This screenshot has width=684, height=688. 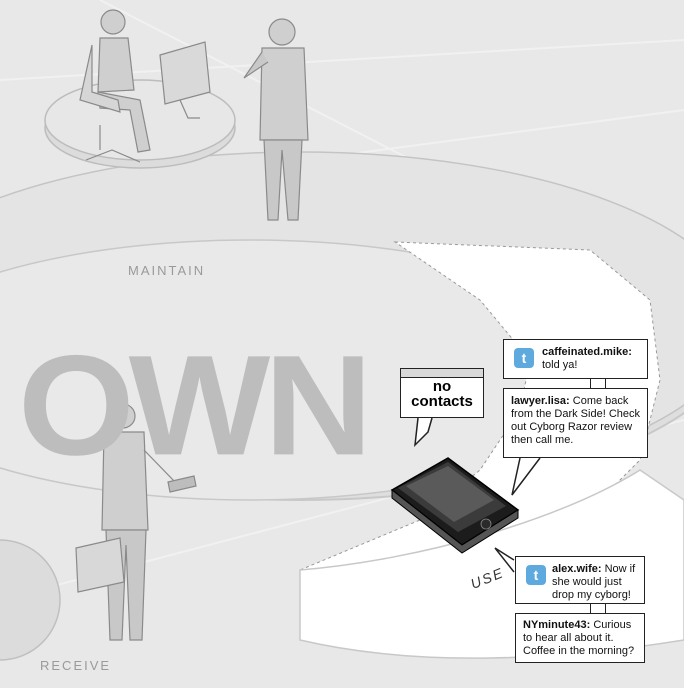 What do you see at coordinates (455, 505) in the screenshot?
I see `smartphone-icon` at bounding box center [455, 505].